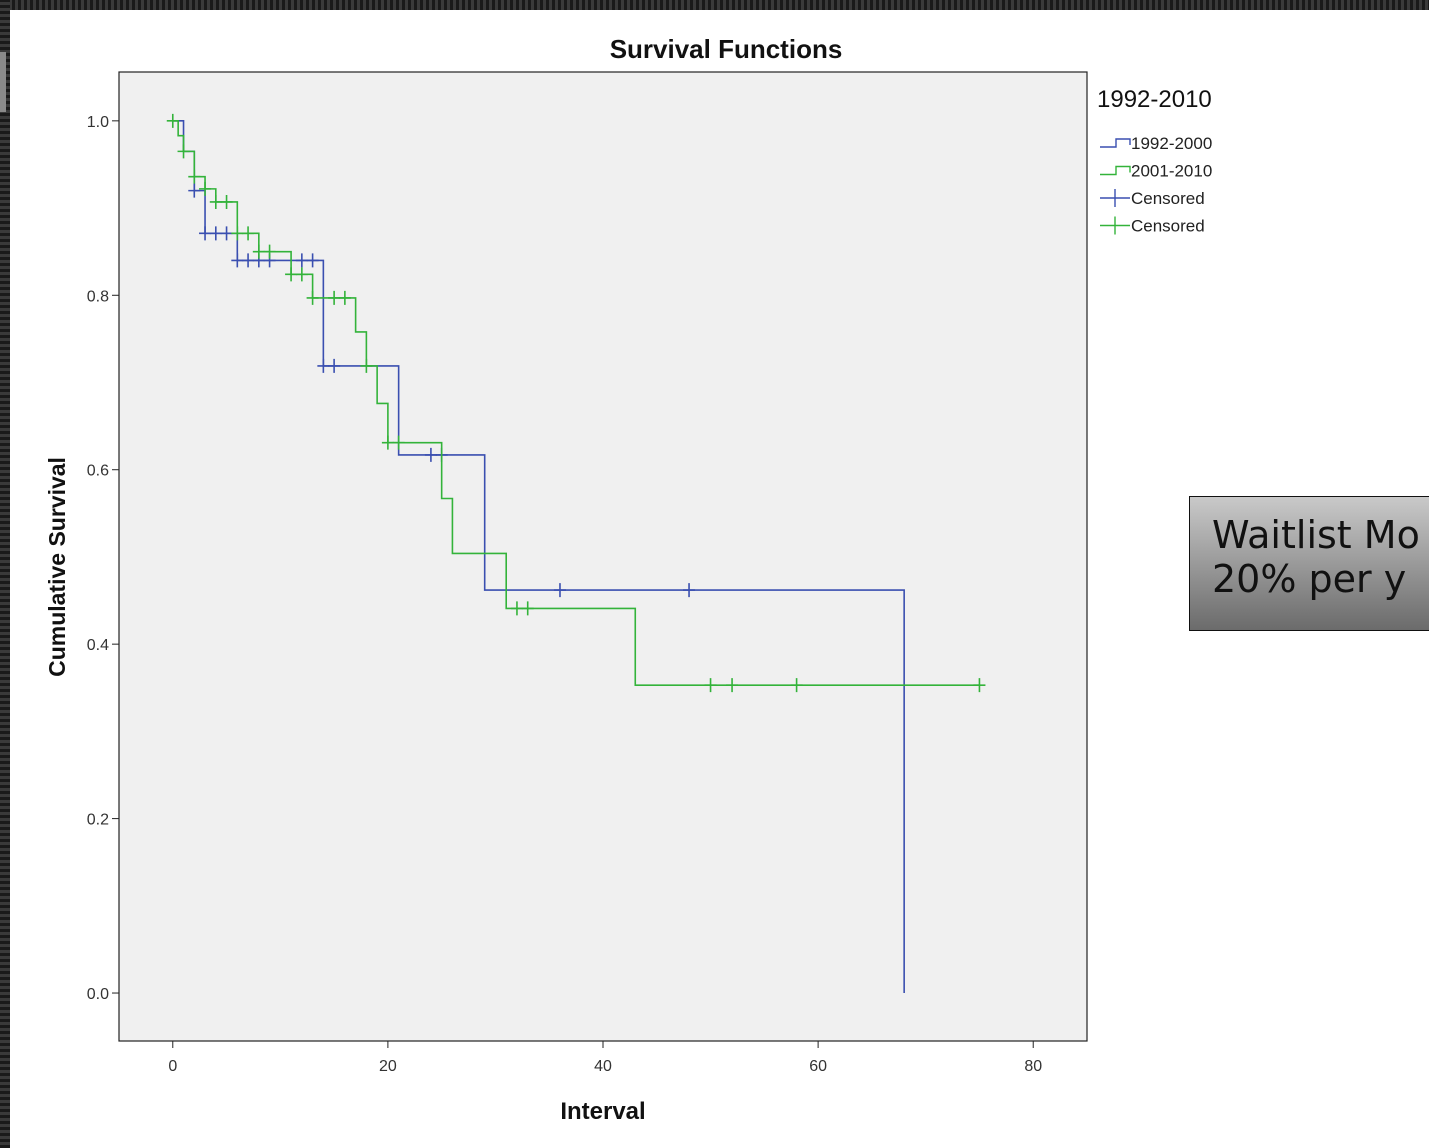 This screenshot has height=1148, width=1429. I want to click on x-tick-label-2: 40, so click(603, 1066).